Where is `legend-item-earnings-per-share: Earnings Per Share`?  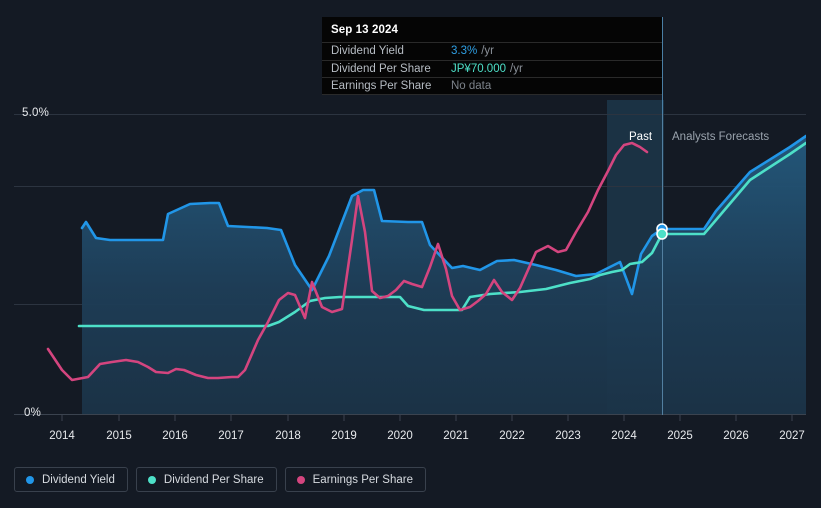
legend-item-earnings-per-share: Earnings Per Share is located at coordinates (355, 479).